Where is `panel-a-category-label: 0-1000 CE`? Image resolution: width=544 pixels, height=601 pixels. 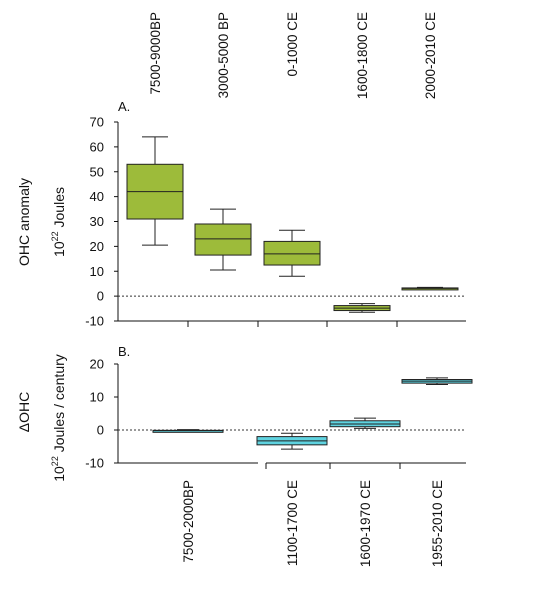
panel-a-category-label: 0-1000 CE is located at coordinates (292, 44).